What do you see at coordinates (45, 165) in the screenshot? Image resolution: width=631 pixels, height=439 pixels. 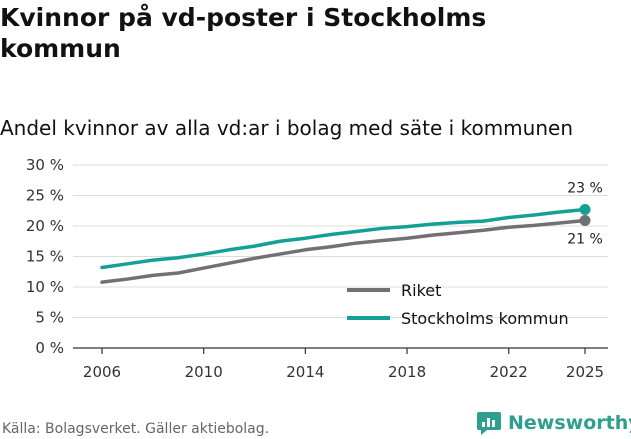 I see `y-tick-label: 30 %` at bounding box center [45, 165].